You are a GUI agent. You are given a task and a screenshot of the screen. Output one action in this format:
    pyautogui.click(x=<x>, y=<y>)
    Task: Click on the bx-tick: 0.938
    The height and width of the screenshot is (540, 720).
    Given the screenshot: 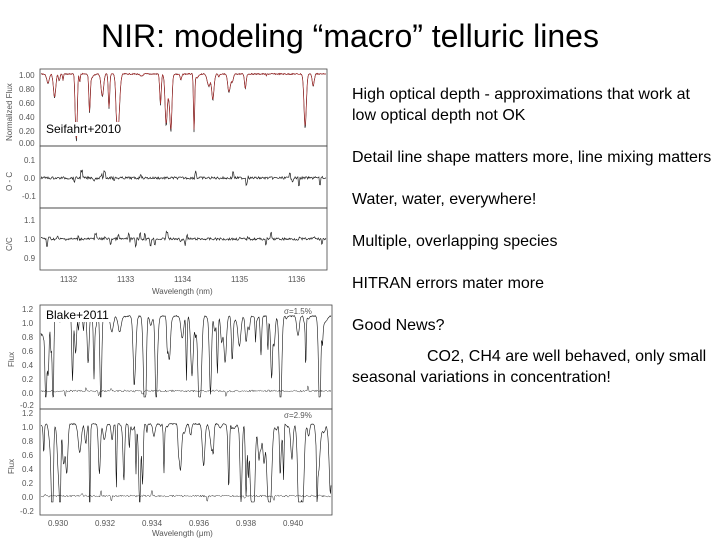 What is the action you would take?
    pyautogui.click(x=246, y=523)
    